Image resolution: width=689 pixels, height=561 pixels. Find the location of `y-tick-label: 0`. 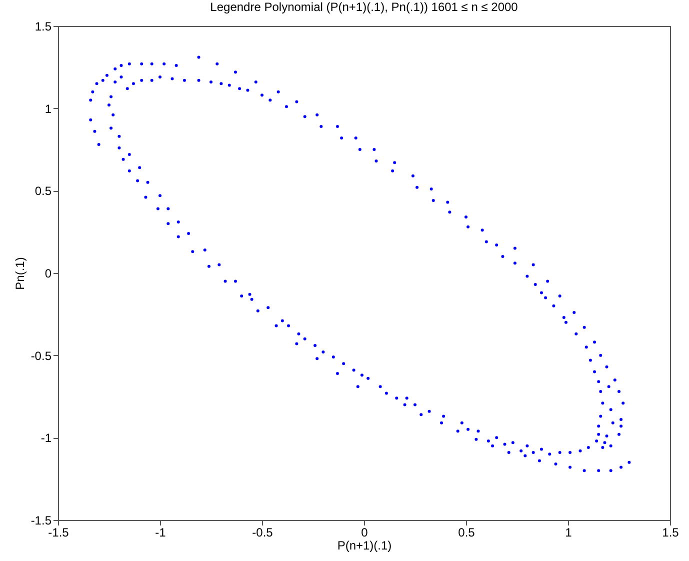

y-tick-label: 0 is located at coordinates (48, 273).